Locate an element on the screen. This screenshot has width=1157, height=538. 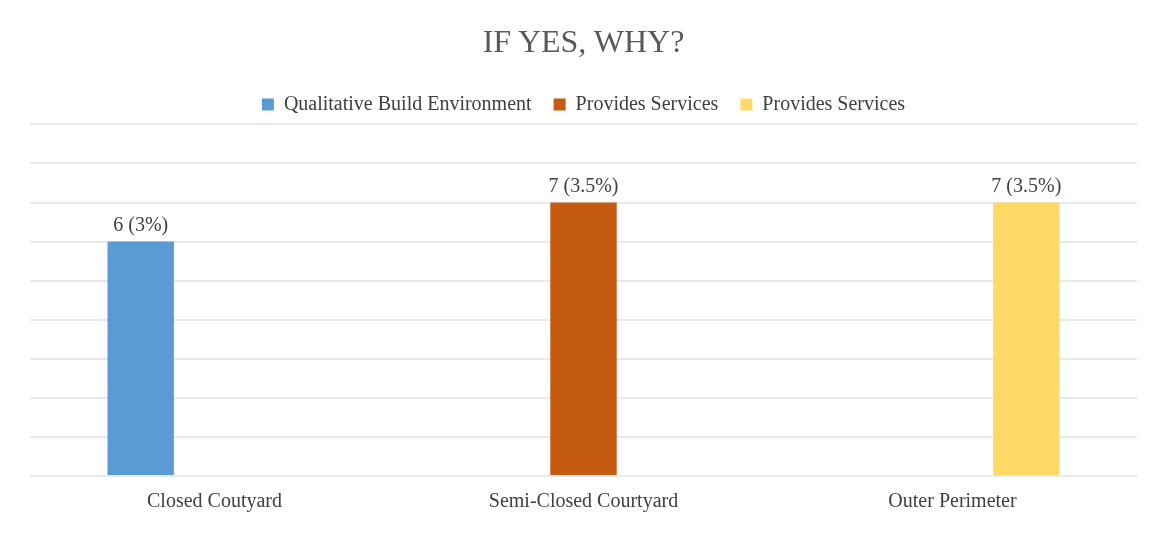
data-label: 6 (3%) is located at coordinates (141, 224).